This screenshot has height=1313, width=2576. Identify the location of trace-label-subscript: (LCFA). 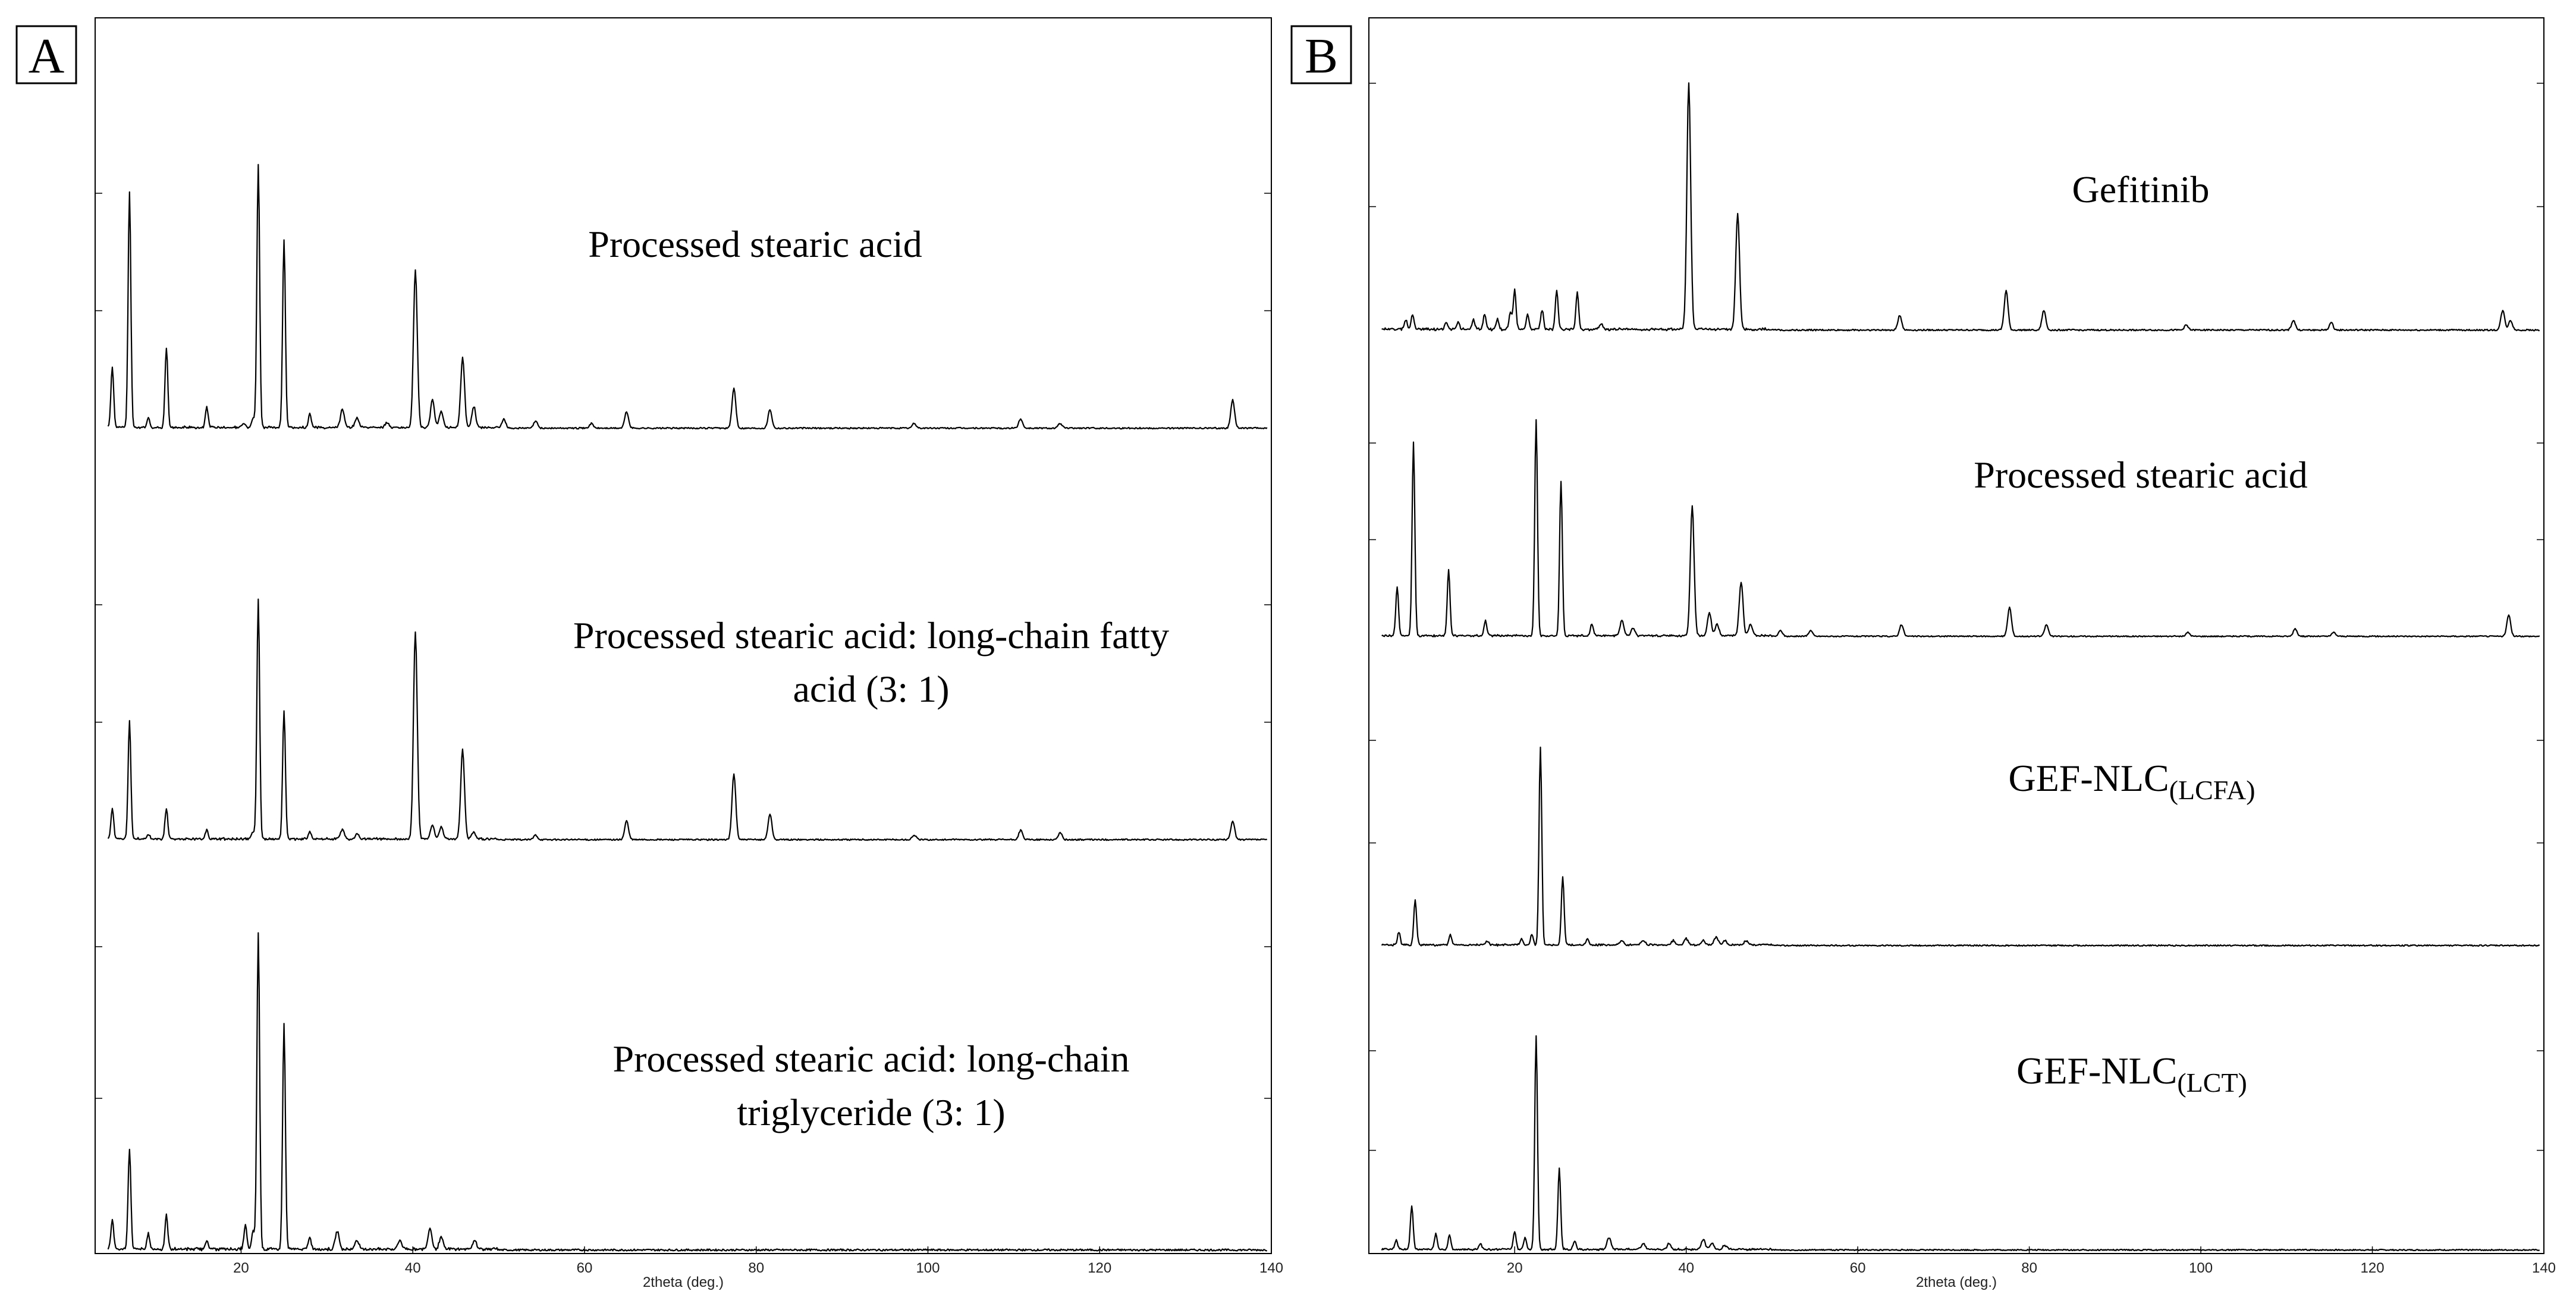
(2212, 790).